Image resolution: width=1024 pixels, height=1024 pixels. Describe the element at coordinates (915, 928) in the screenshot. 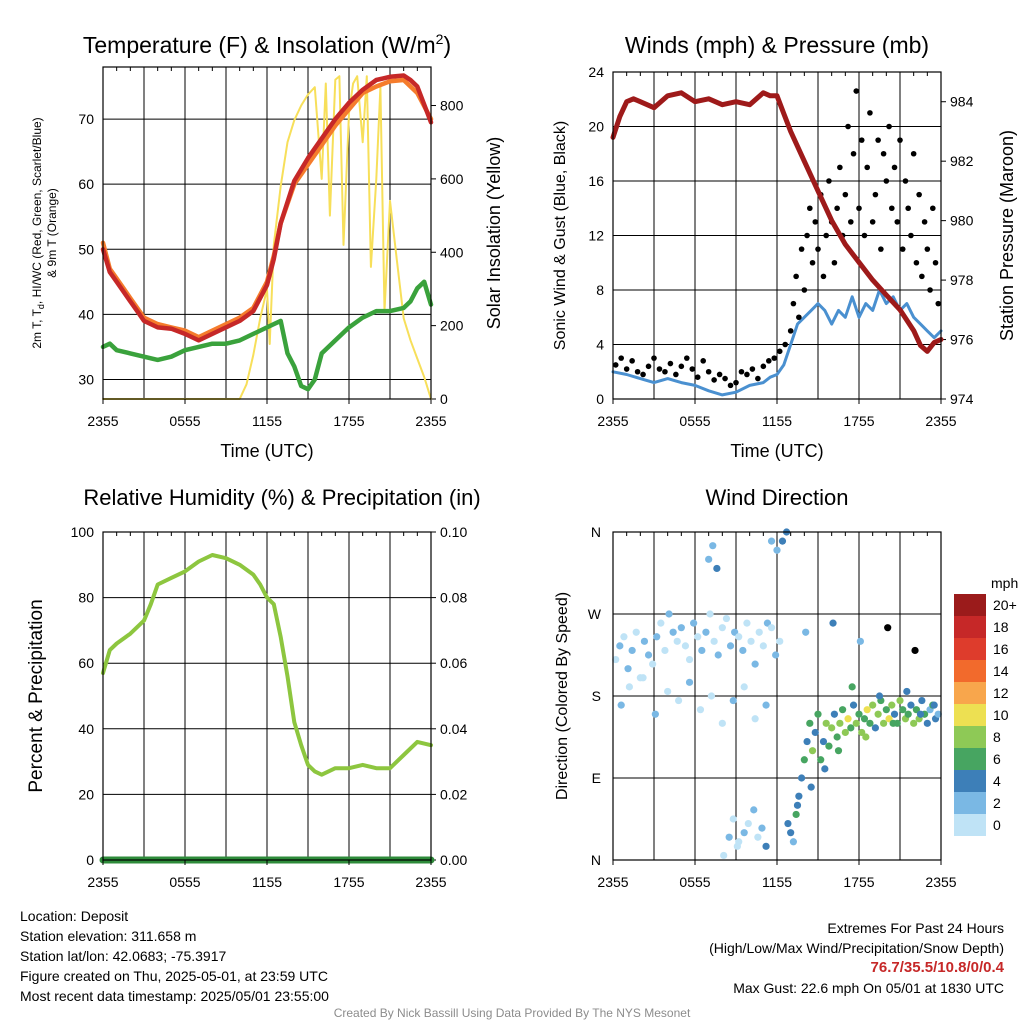

I see `extremes-title: Extremes For Past 24 Hours` at that location.